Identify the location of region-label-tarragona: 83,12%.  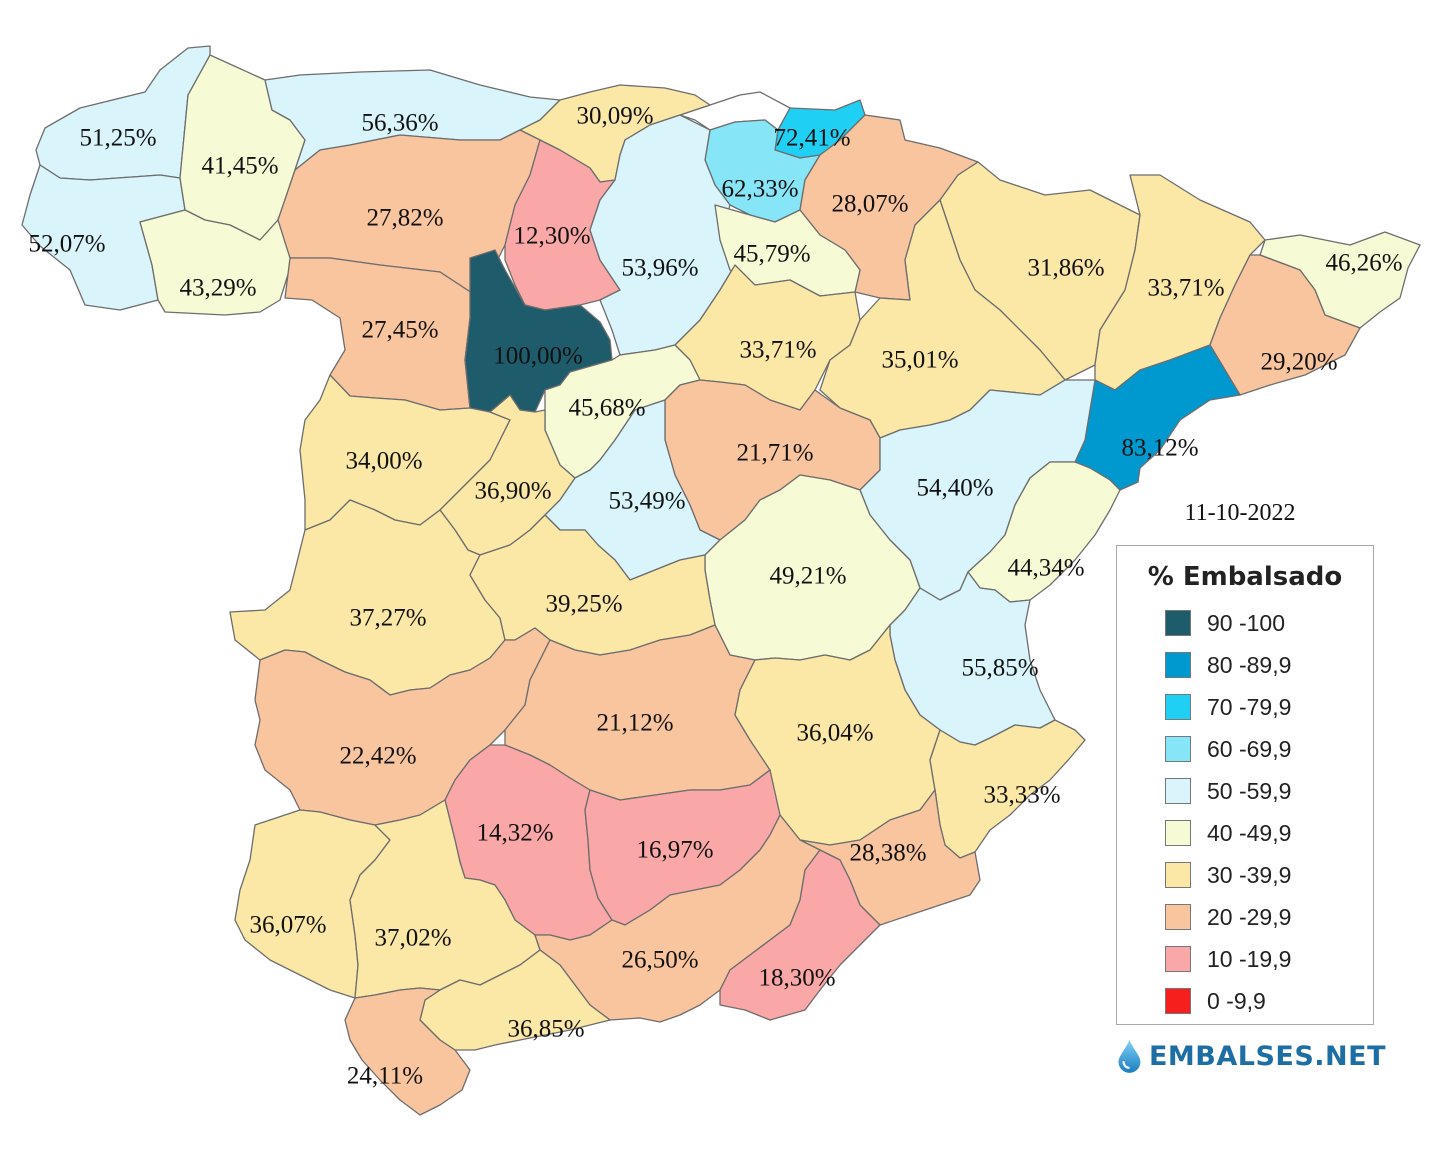
(1159, 448).